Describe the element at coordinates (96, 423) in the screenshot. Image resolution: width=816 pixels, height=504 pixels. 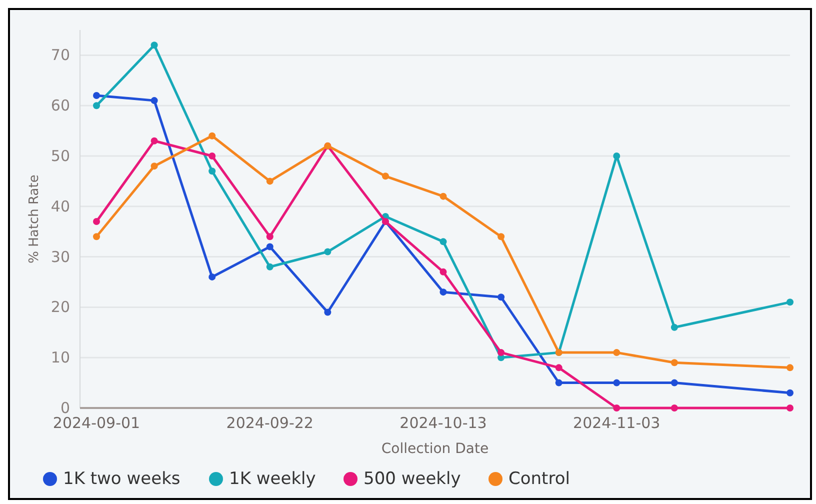
I see `x-tick-label: 2024-09-01` at that location.